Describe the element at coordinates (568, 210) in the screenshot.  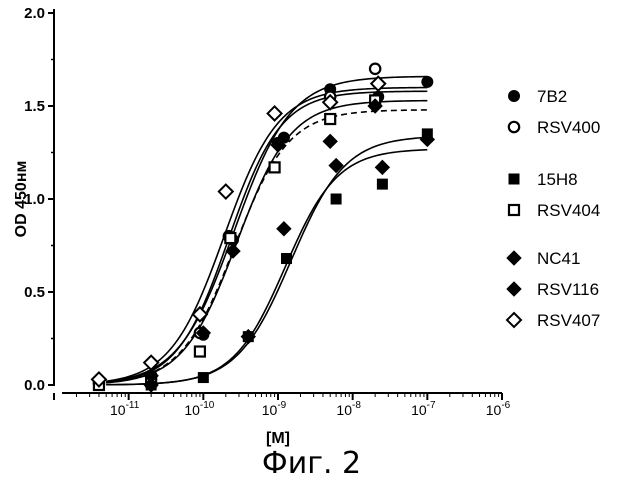
I see `legend-label: RSV404` at that location.